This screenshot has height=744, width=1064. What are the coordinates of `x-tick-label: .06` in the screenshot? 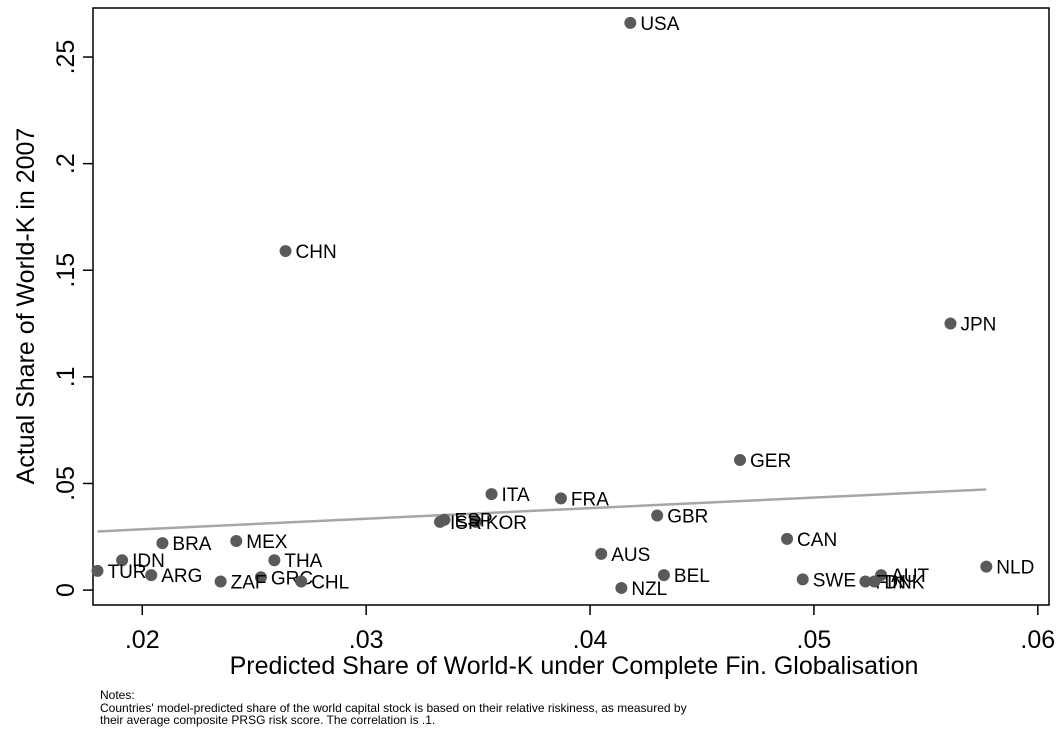 It's located at (1037, 640).